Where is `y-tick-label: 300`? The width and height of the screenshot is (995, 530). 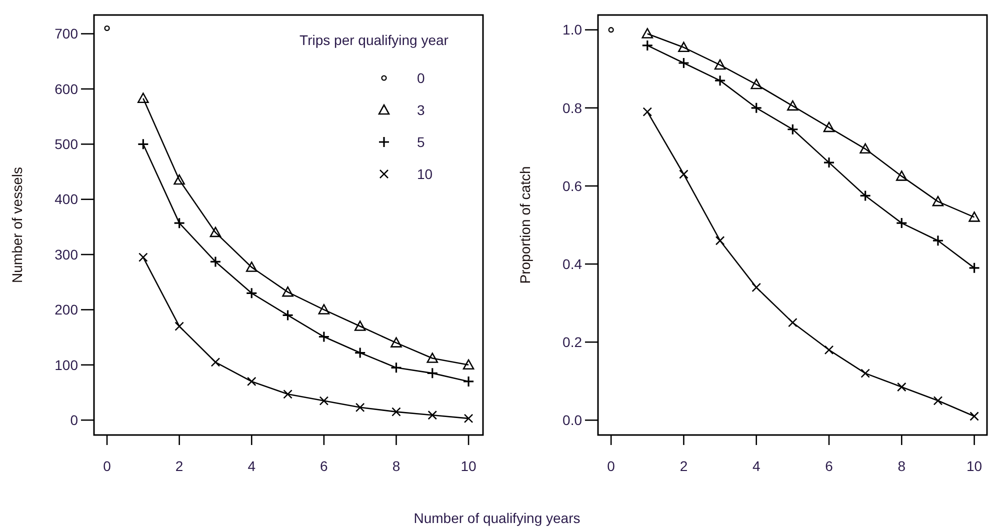 y-tick-label: 300 is located at coordinates (66, 254).